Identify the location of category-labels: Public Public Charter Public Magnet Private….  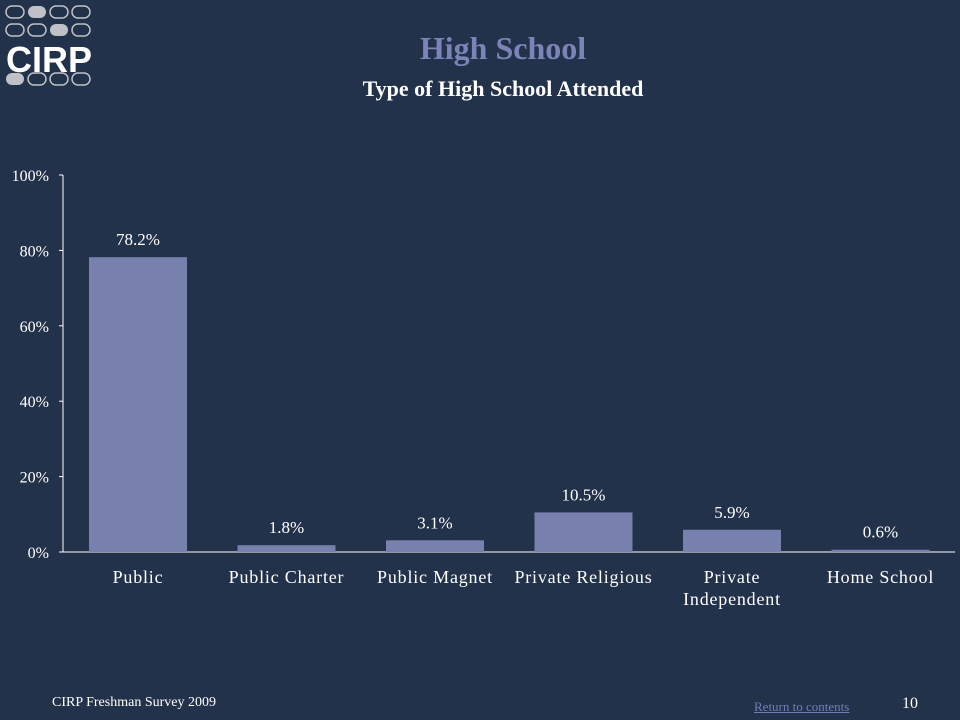
(523, 588).